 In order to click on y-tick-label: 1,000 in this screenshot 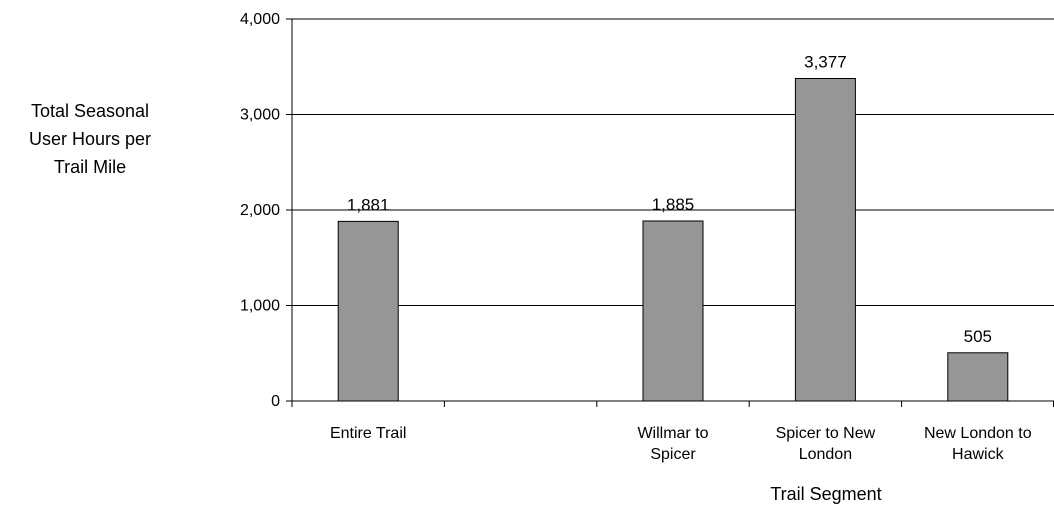, I will do `click(260, 306)`.